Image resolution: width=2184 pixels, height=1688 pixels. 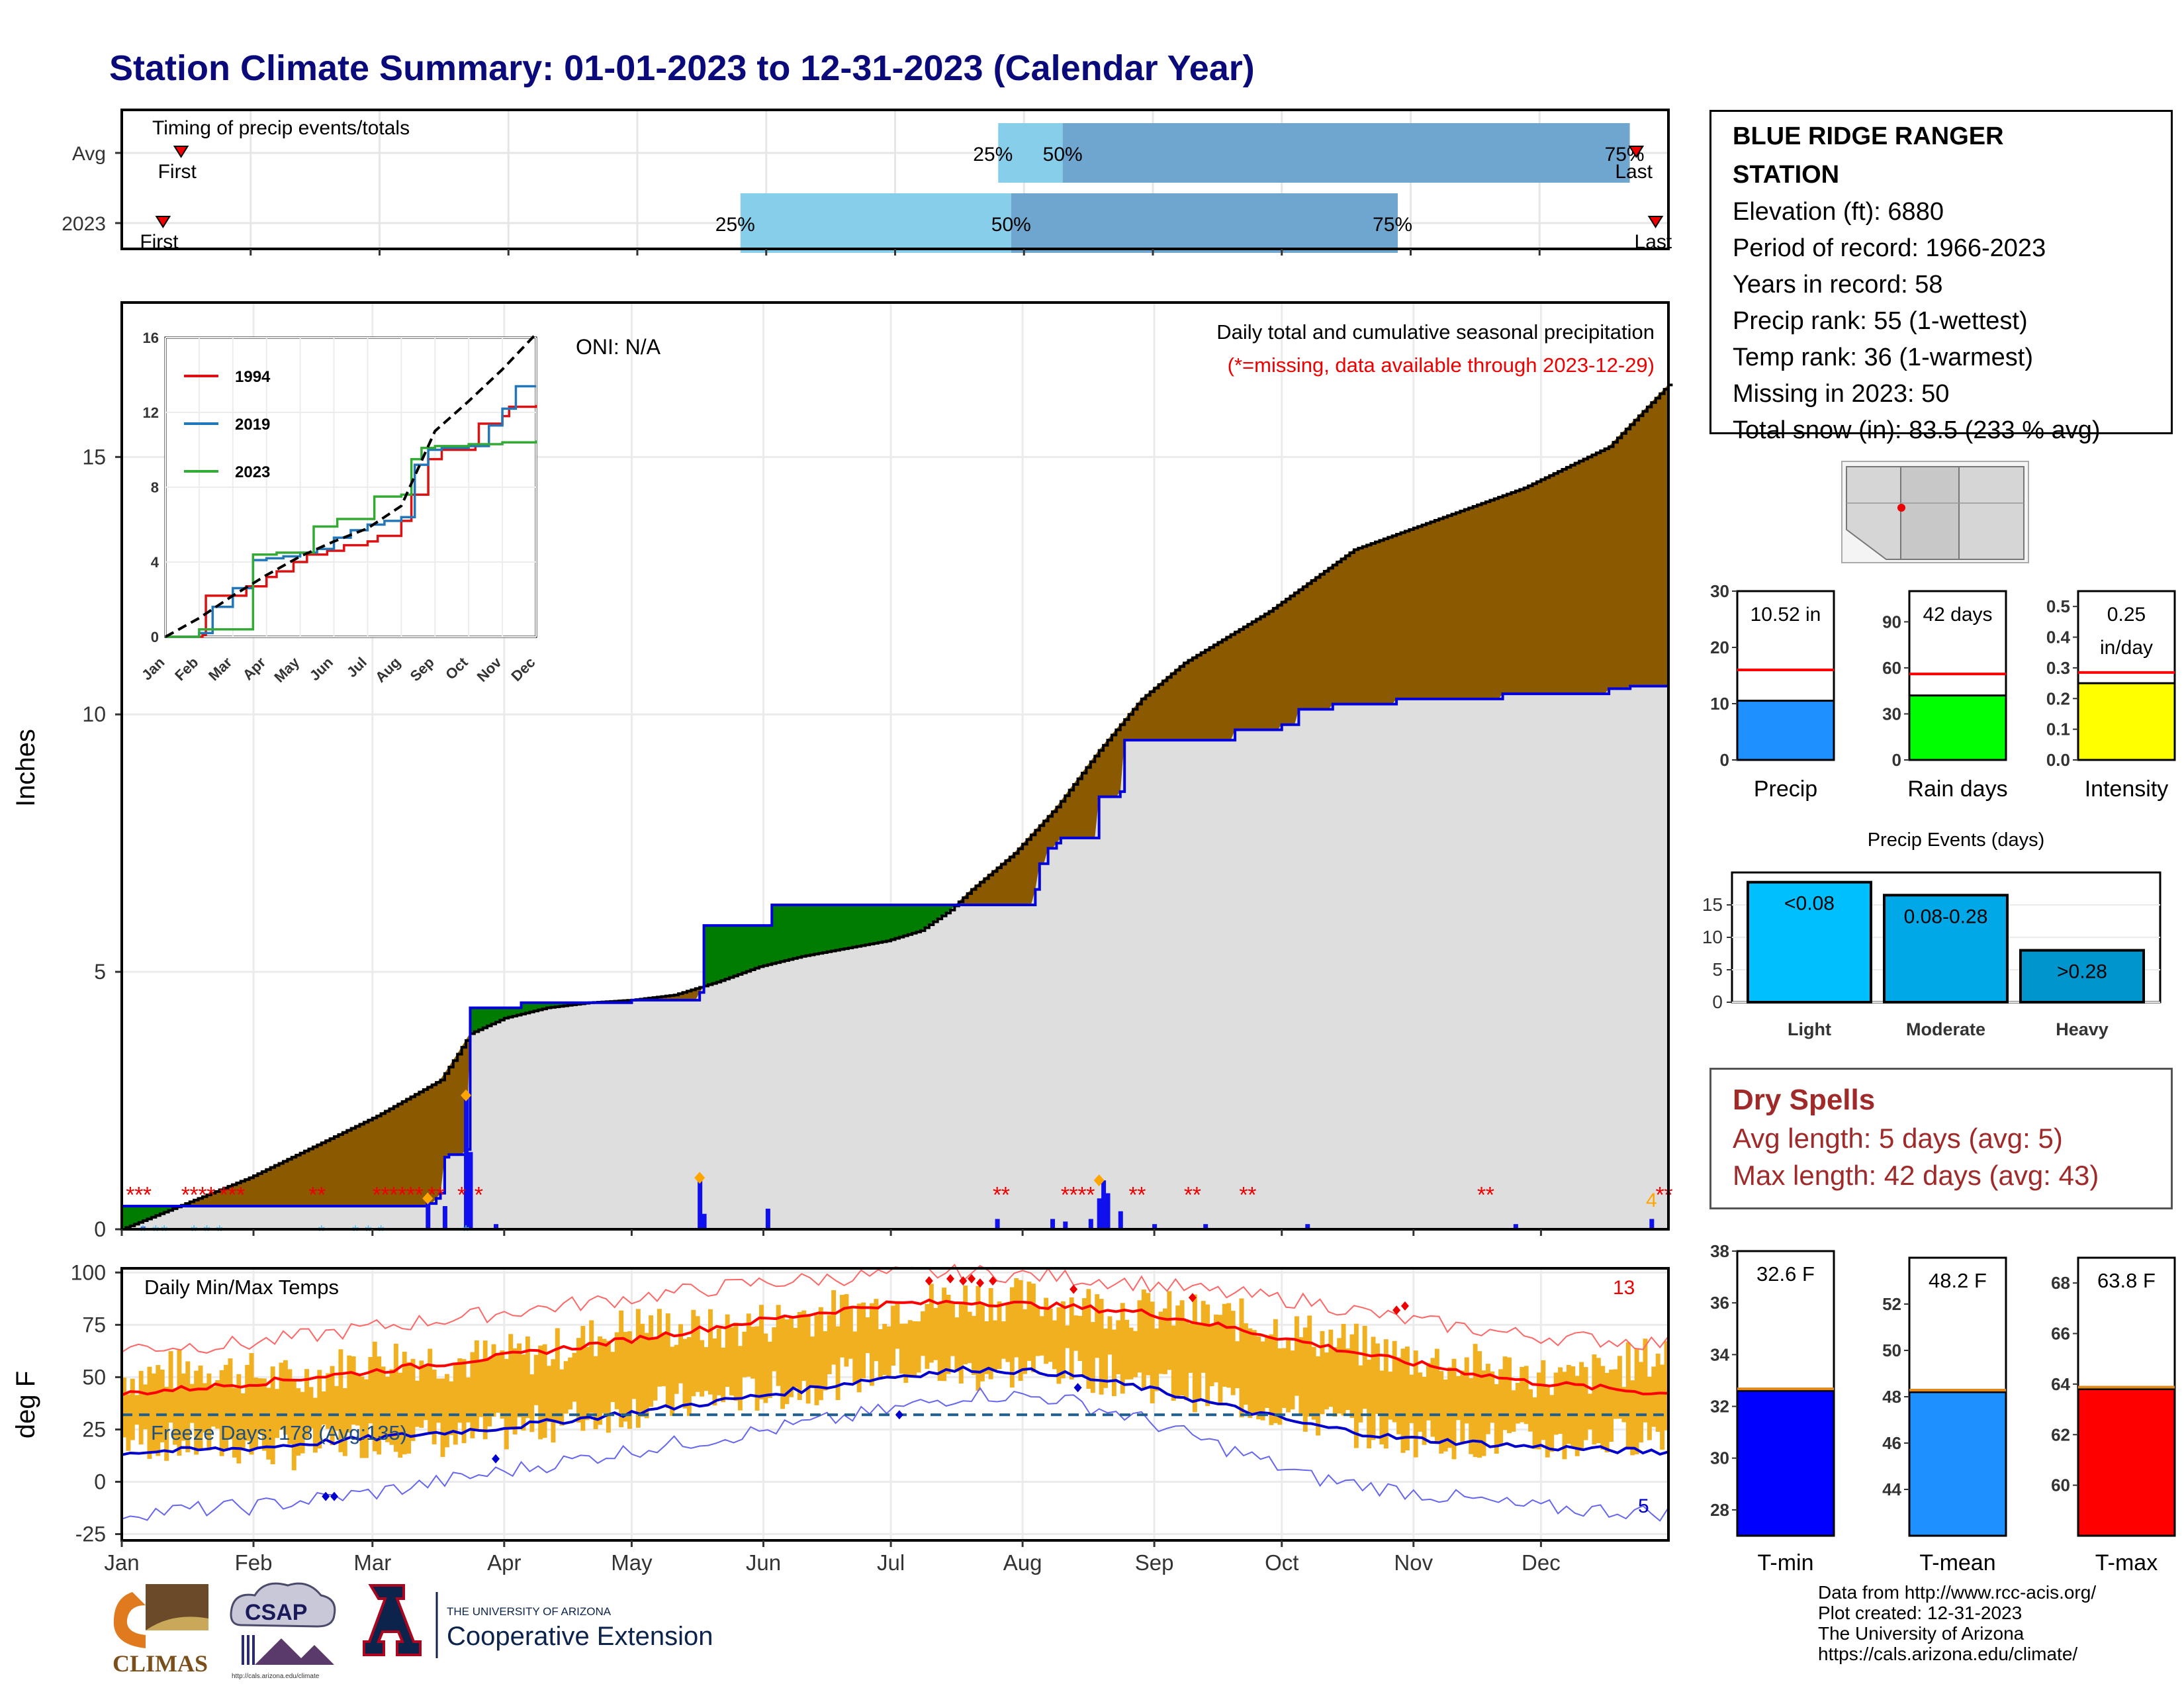 I want to click on info-row: Total snow (in): 83.5 (233 % avg), so click(x=1917, y=430).